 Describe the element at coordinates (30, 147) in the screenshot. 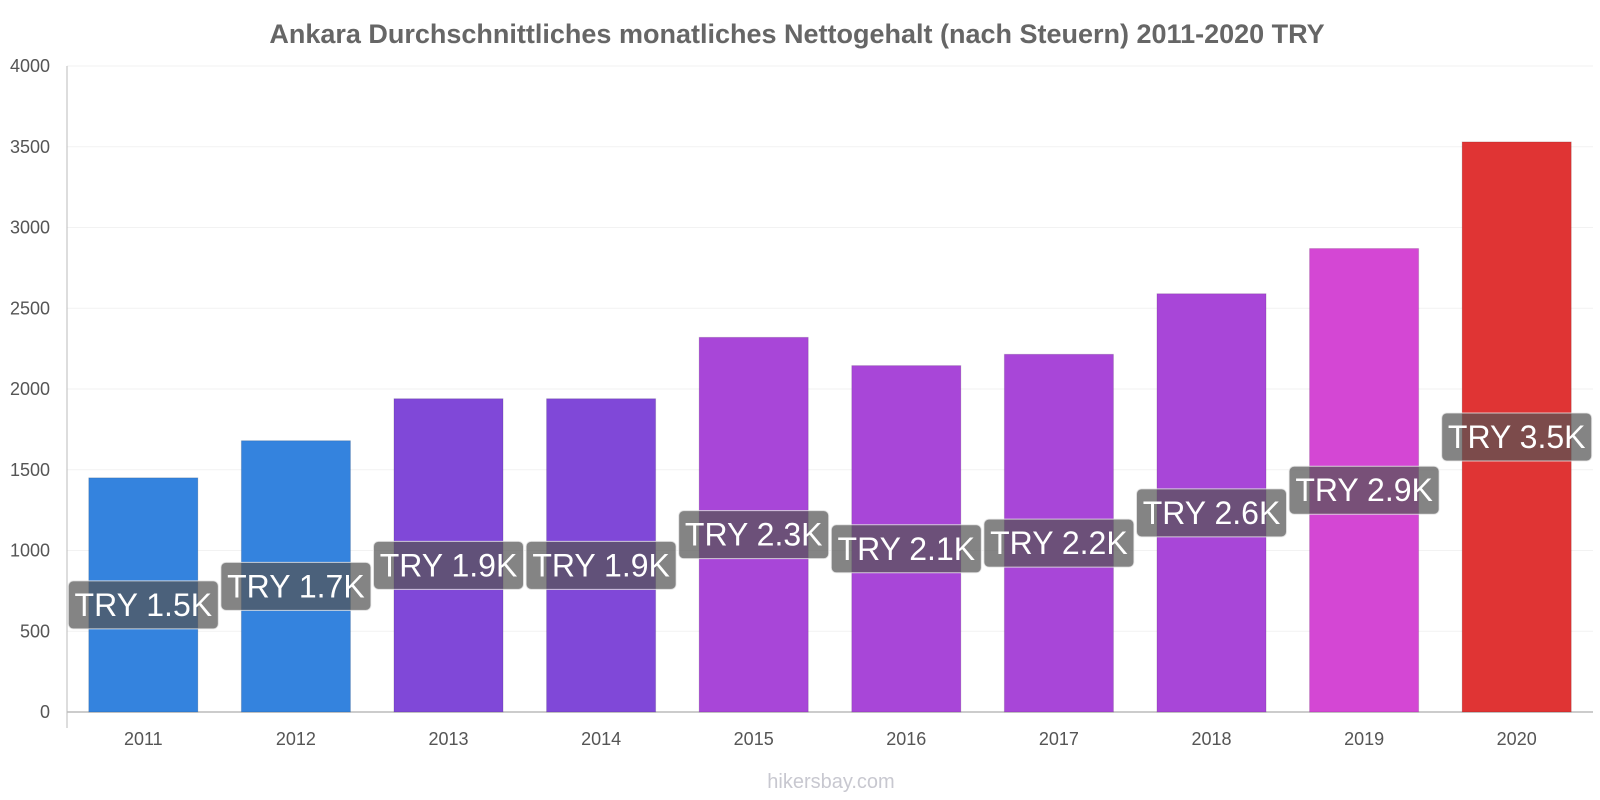

I see `y-tick-label: 3500` at that location.